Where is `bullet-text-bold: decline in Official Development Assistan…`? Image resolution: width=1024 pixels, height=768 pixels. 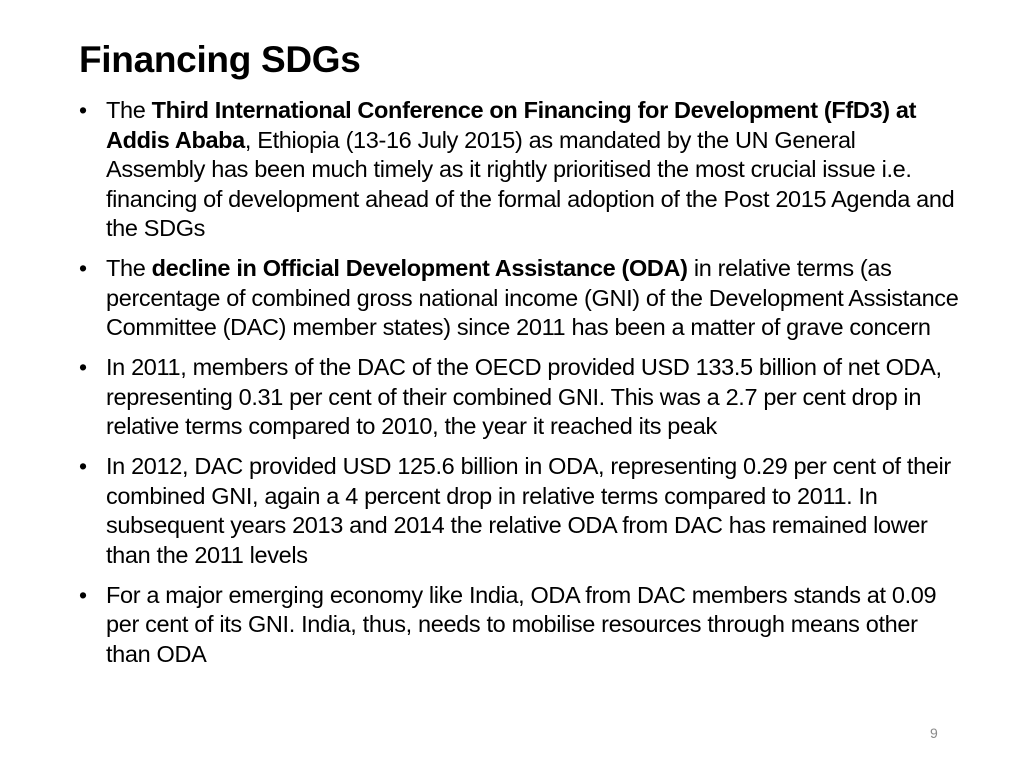 bullet-text-bold: decline in Official Development Assistan… is located at coordinates (419, 268).